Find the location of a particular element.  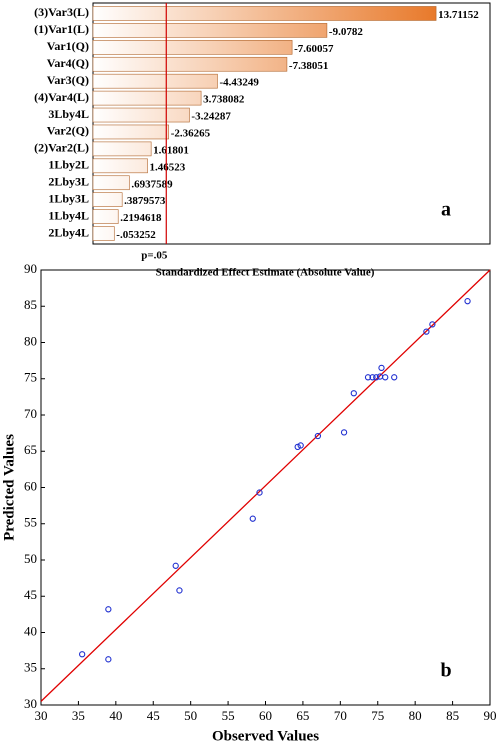

category-label: (4)Var4(L) is located at coordinates (61, 97).